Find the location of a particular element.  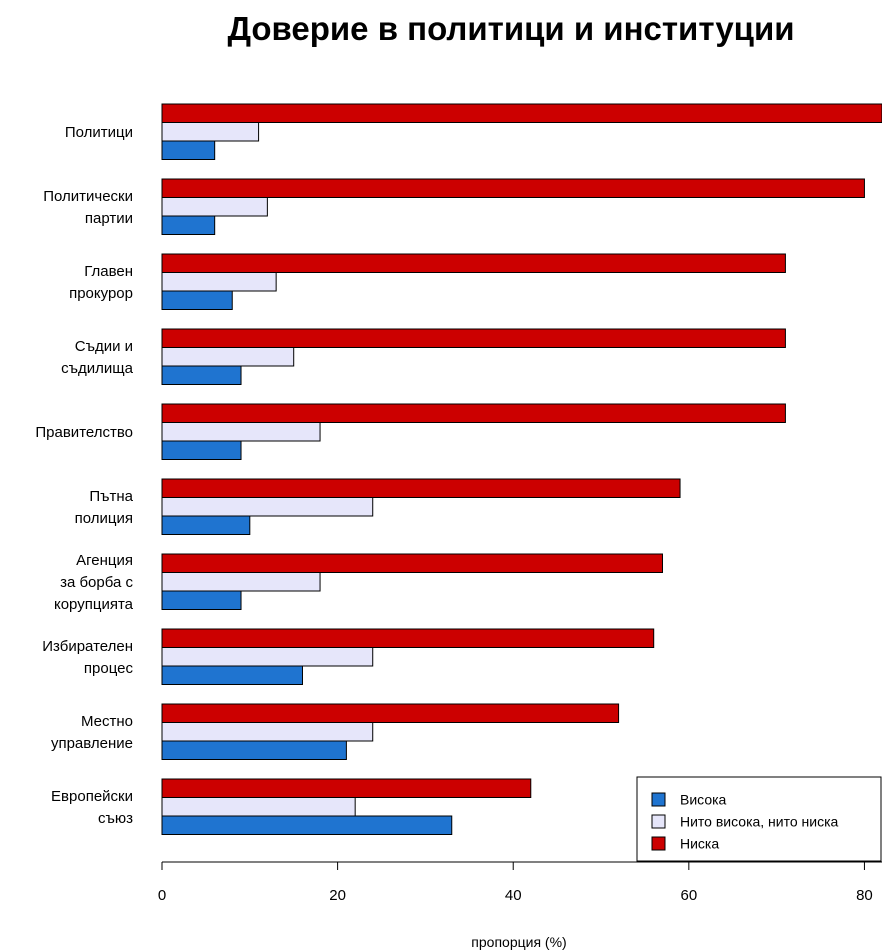

category-label: Местно управление is located at coordinates (92, 732).